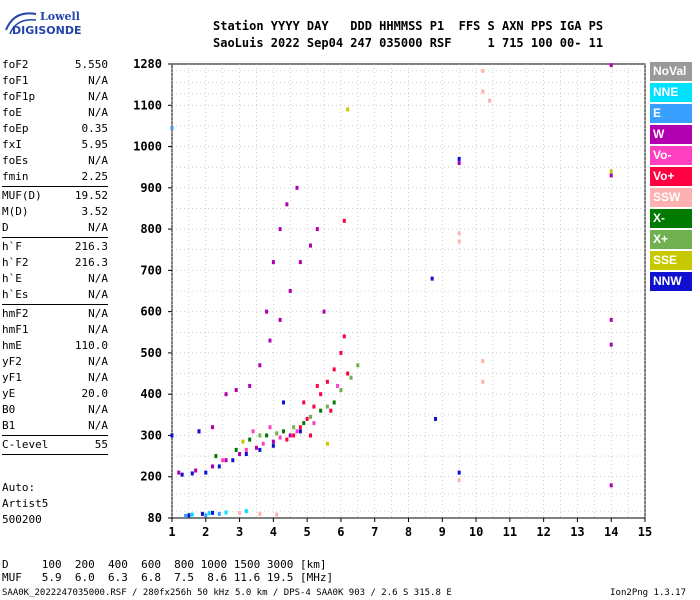 This screenshot has width=700, height=600. What do you see at coordinates (12, 246) in the screenshot?
I see `param-name: h`F` at bounding box center [12, 246].